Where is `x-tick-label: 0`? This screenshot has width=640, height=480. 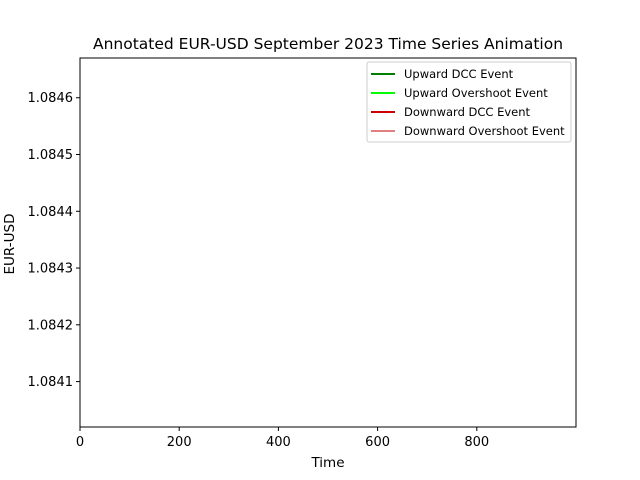
x-tick-label: 0 is located at coordinates (80, 442).